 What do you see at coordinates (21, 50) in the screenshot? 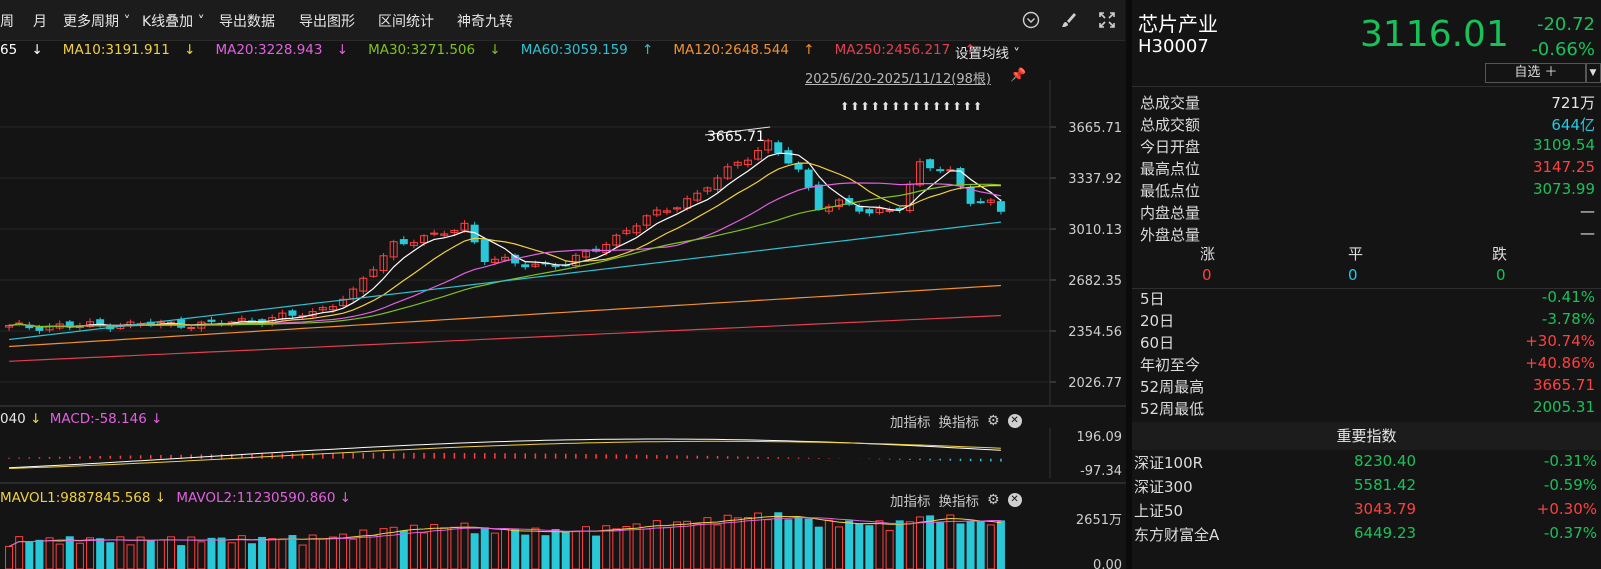
I see `ma5-value: 65 ↓` at bounding box center [21, 50].